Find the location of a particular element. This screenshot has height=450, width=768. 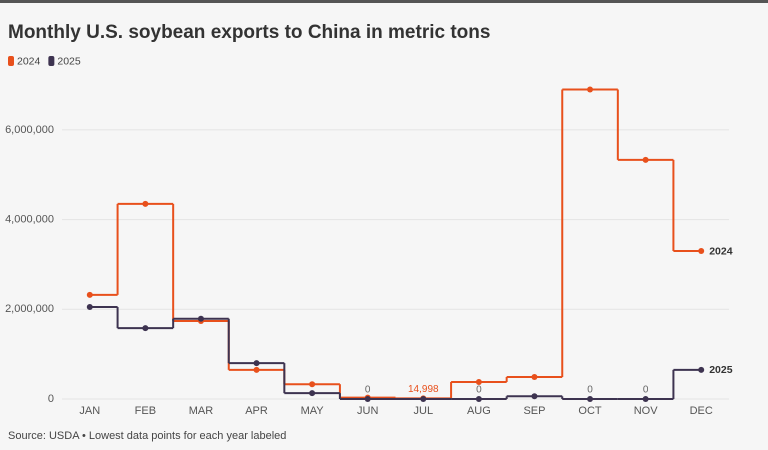

series-end-label: 2025 is located at coordinates (721, 370).